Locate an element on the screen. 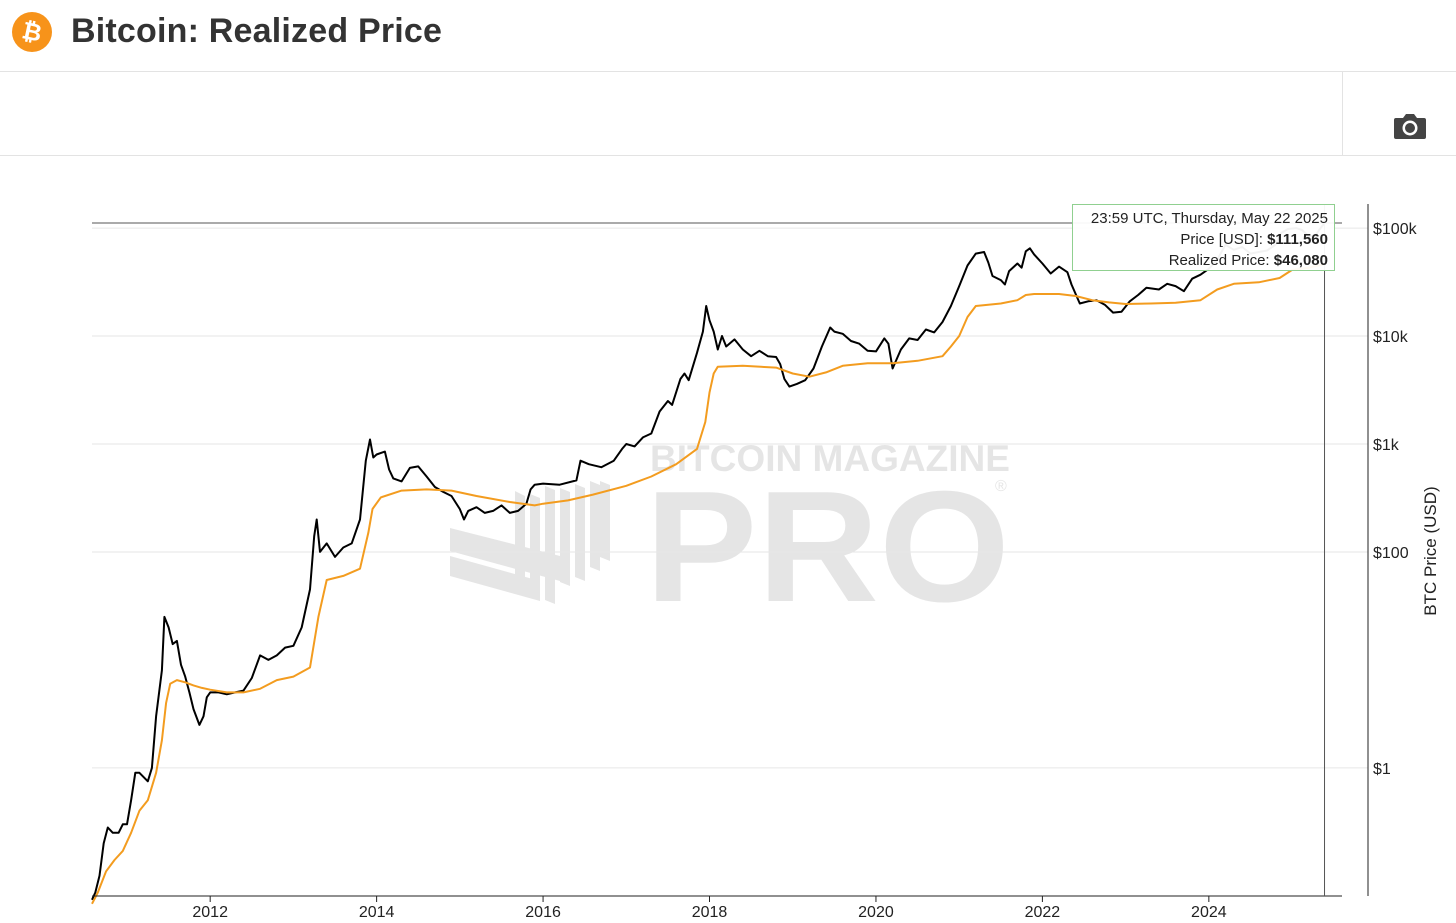  tooltip-price: Price [USD]: $111,560 is located at coordinates (1202, 239).